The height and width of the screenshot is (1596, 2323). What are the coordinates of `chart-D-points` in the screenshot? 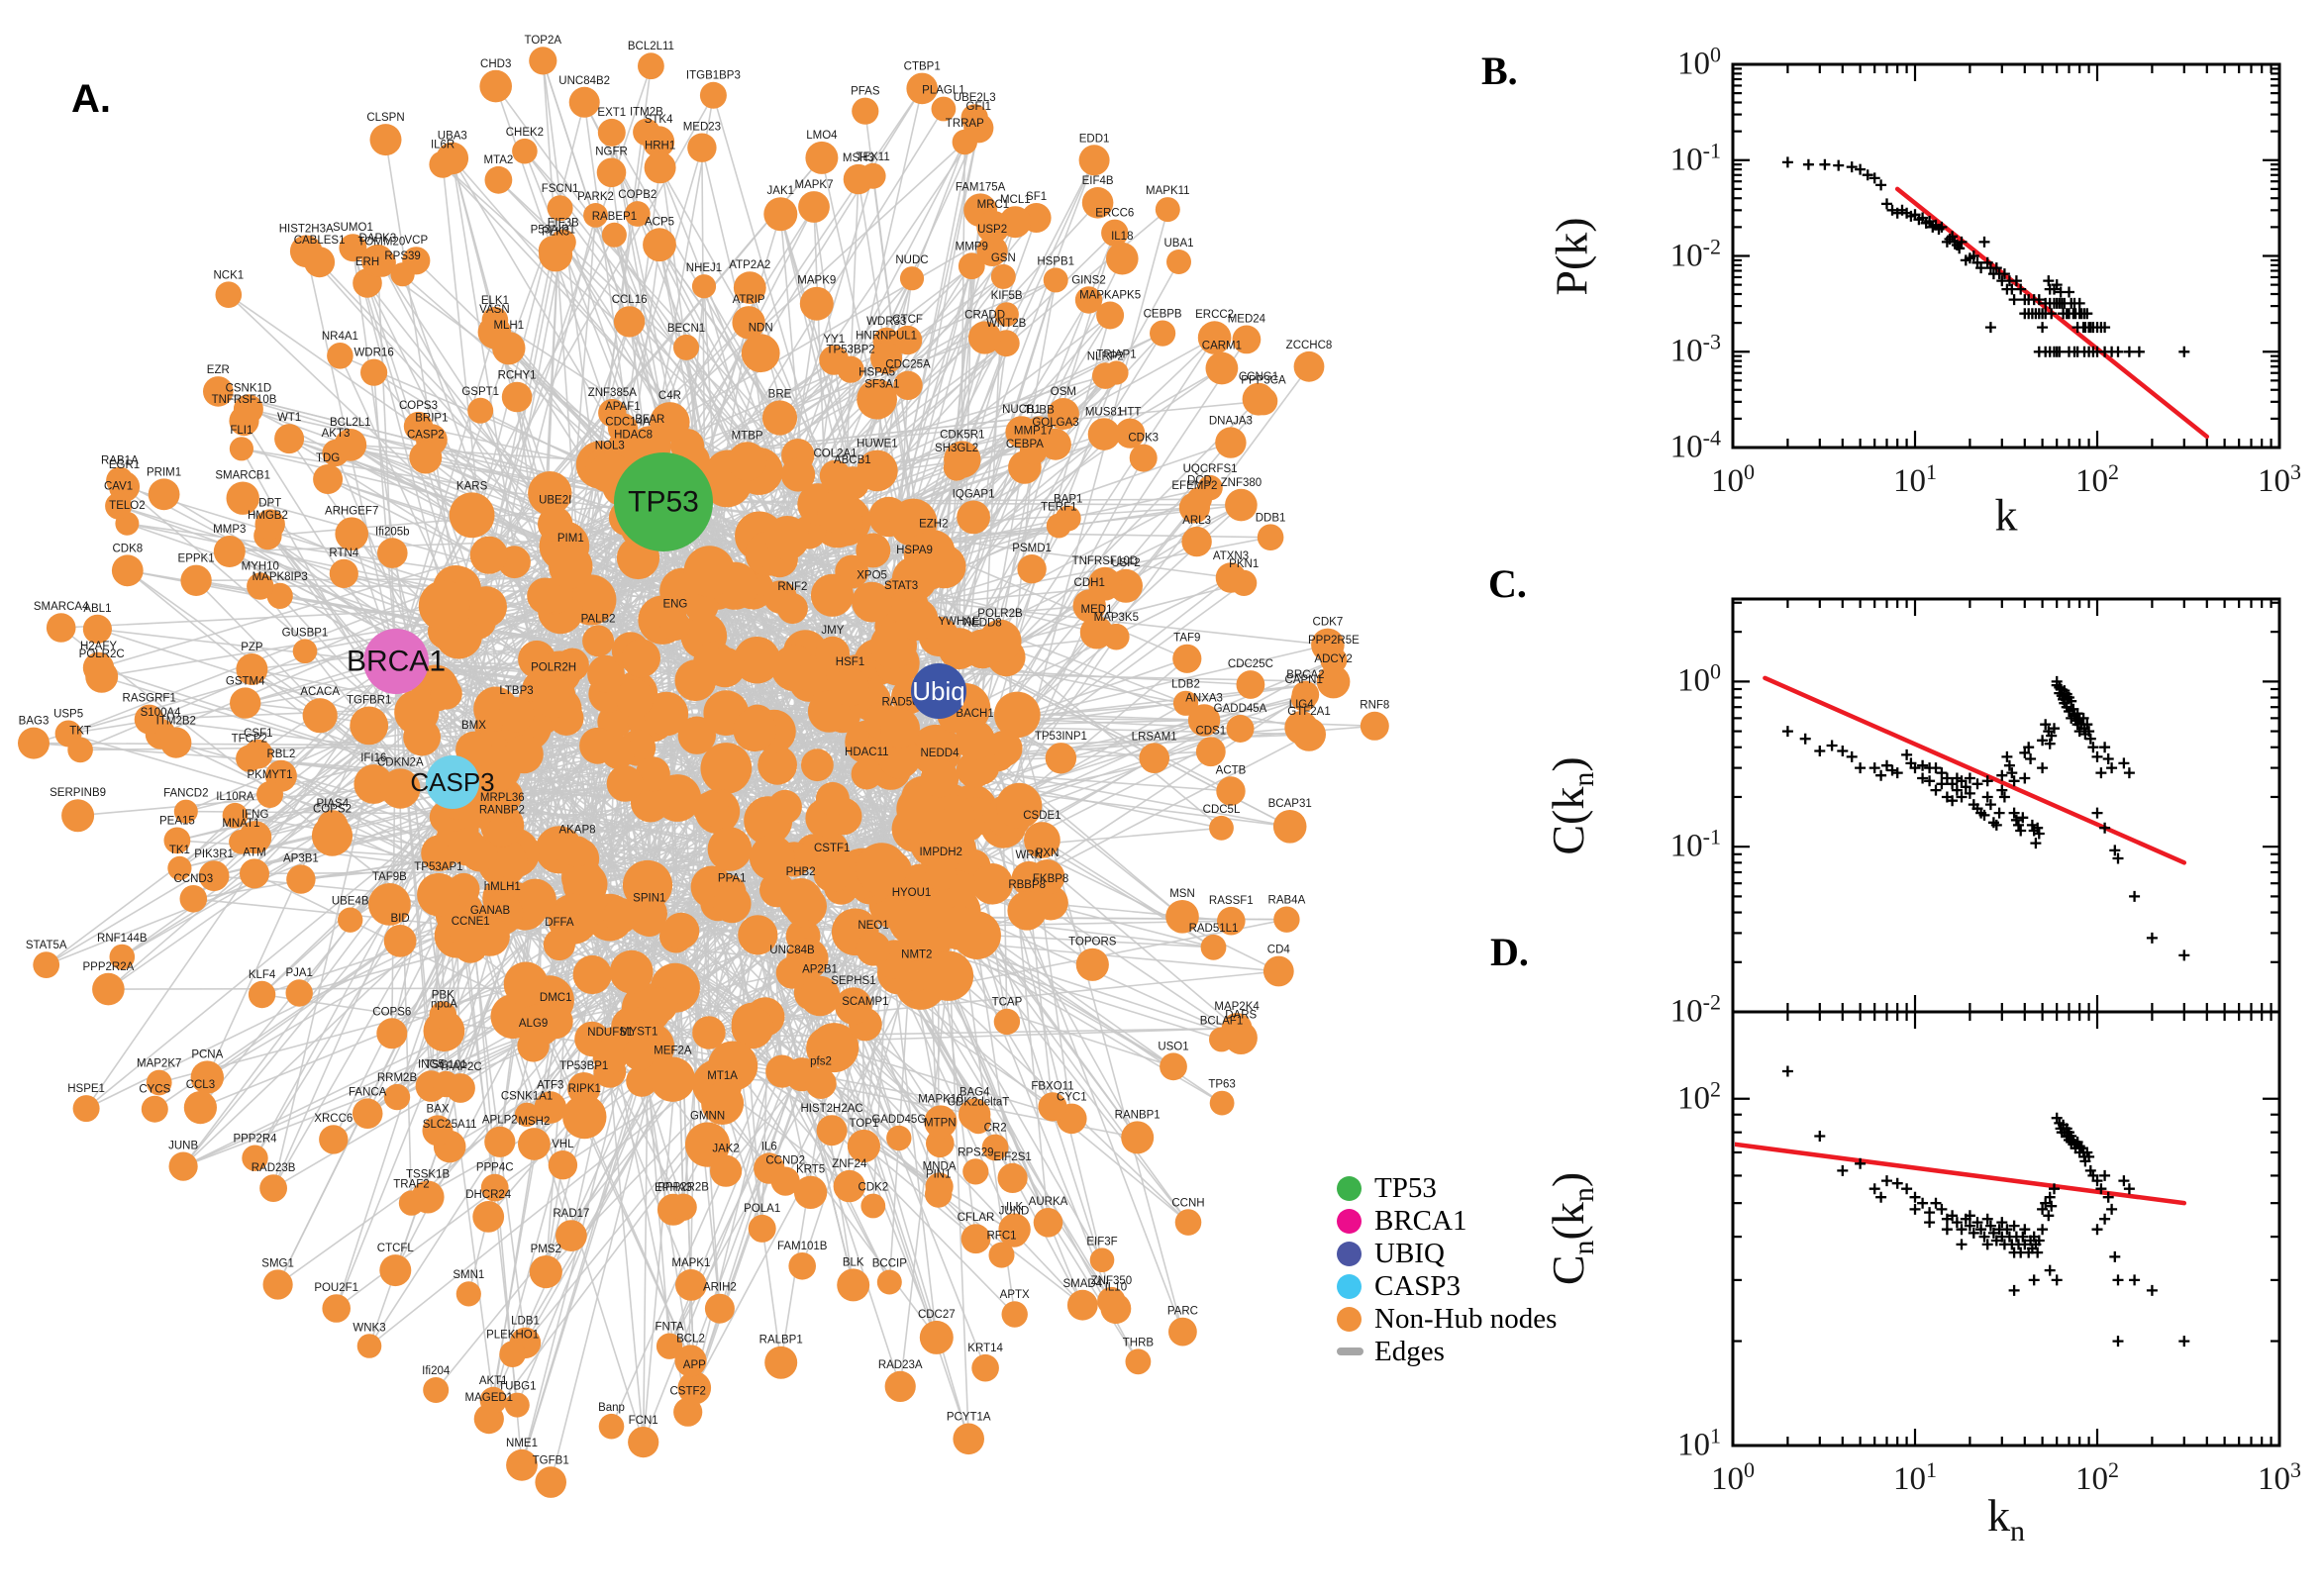 It's located at (1985, 1206).